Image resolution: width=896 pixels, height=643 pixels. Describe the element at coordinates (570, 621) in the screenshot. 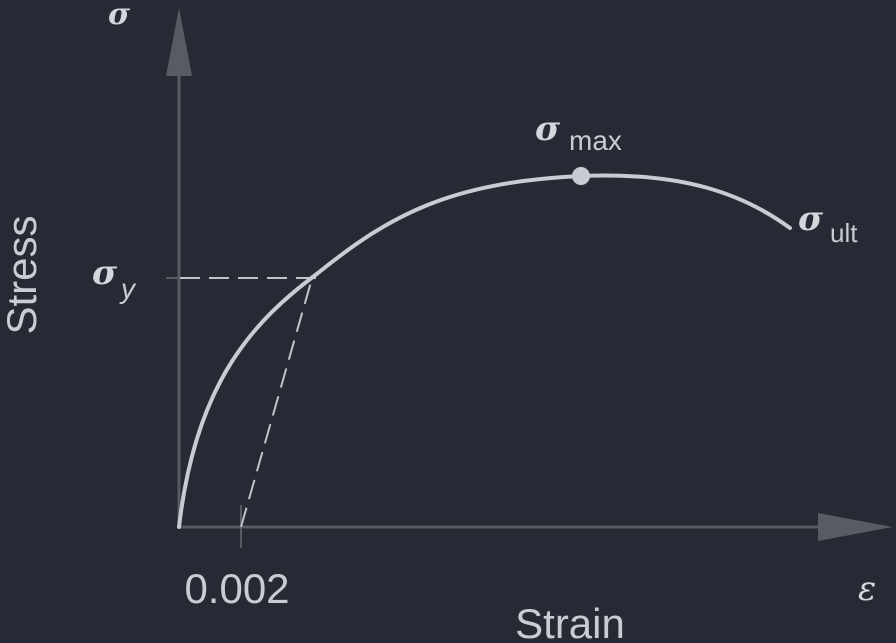

I see `x-axis-label: Strain` at that location.